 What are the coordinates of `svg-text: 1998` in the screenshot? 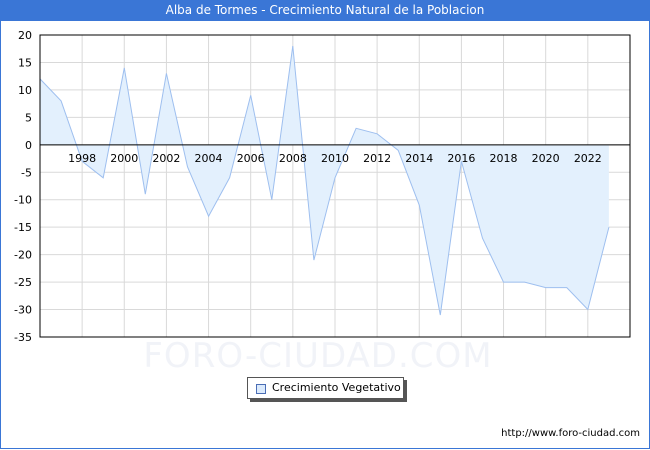 It's located at (82, 158).